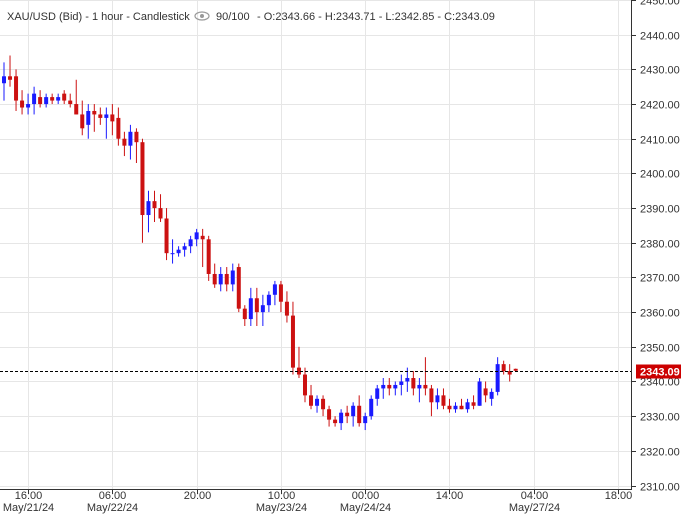 This screenshot has height=520, width=689. I want to click on current-price-label: 2343.09, so click(660, 373).